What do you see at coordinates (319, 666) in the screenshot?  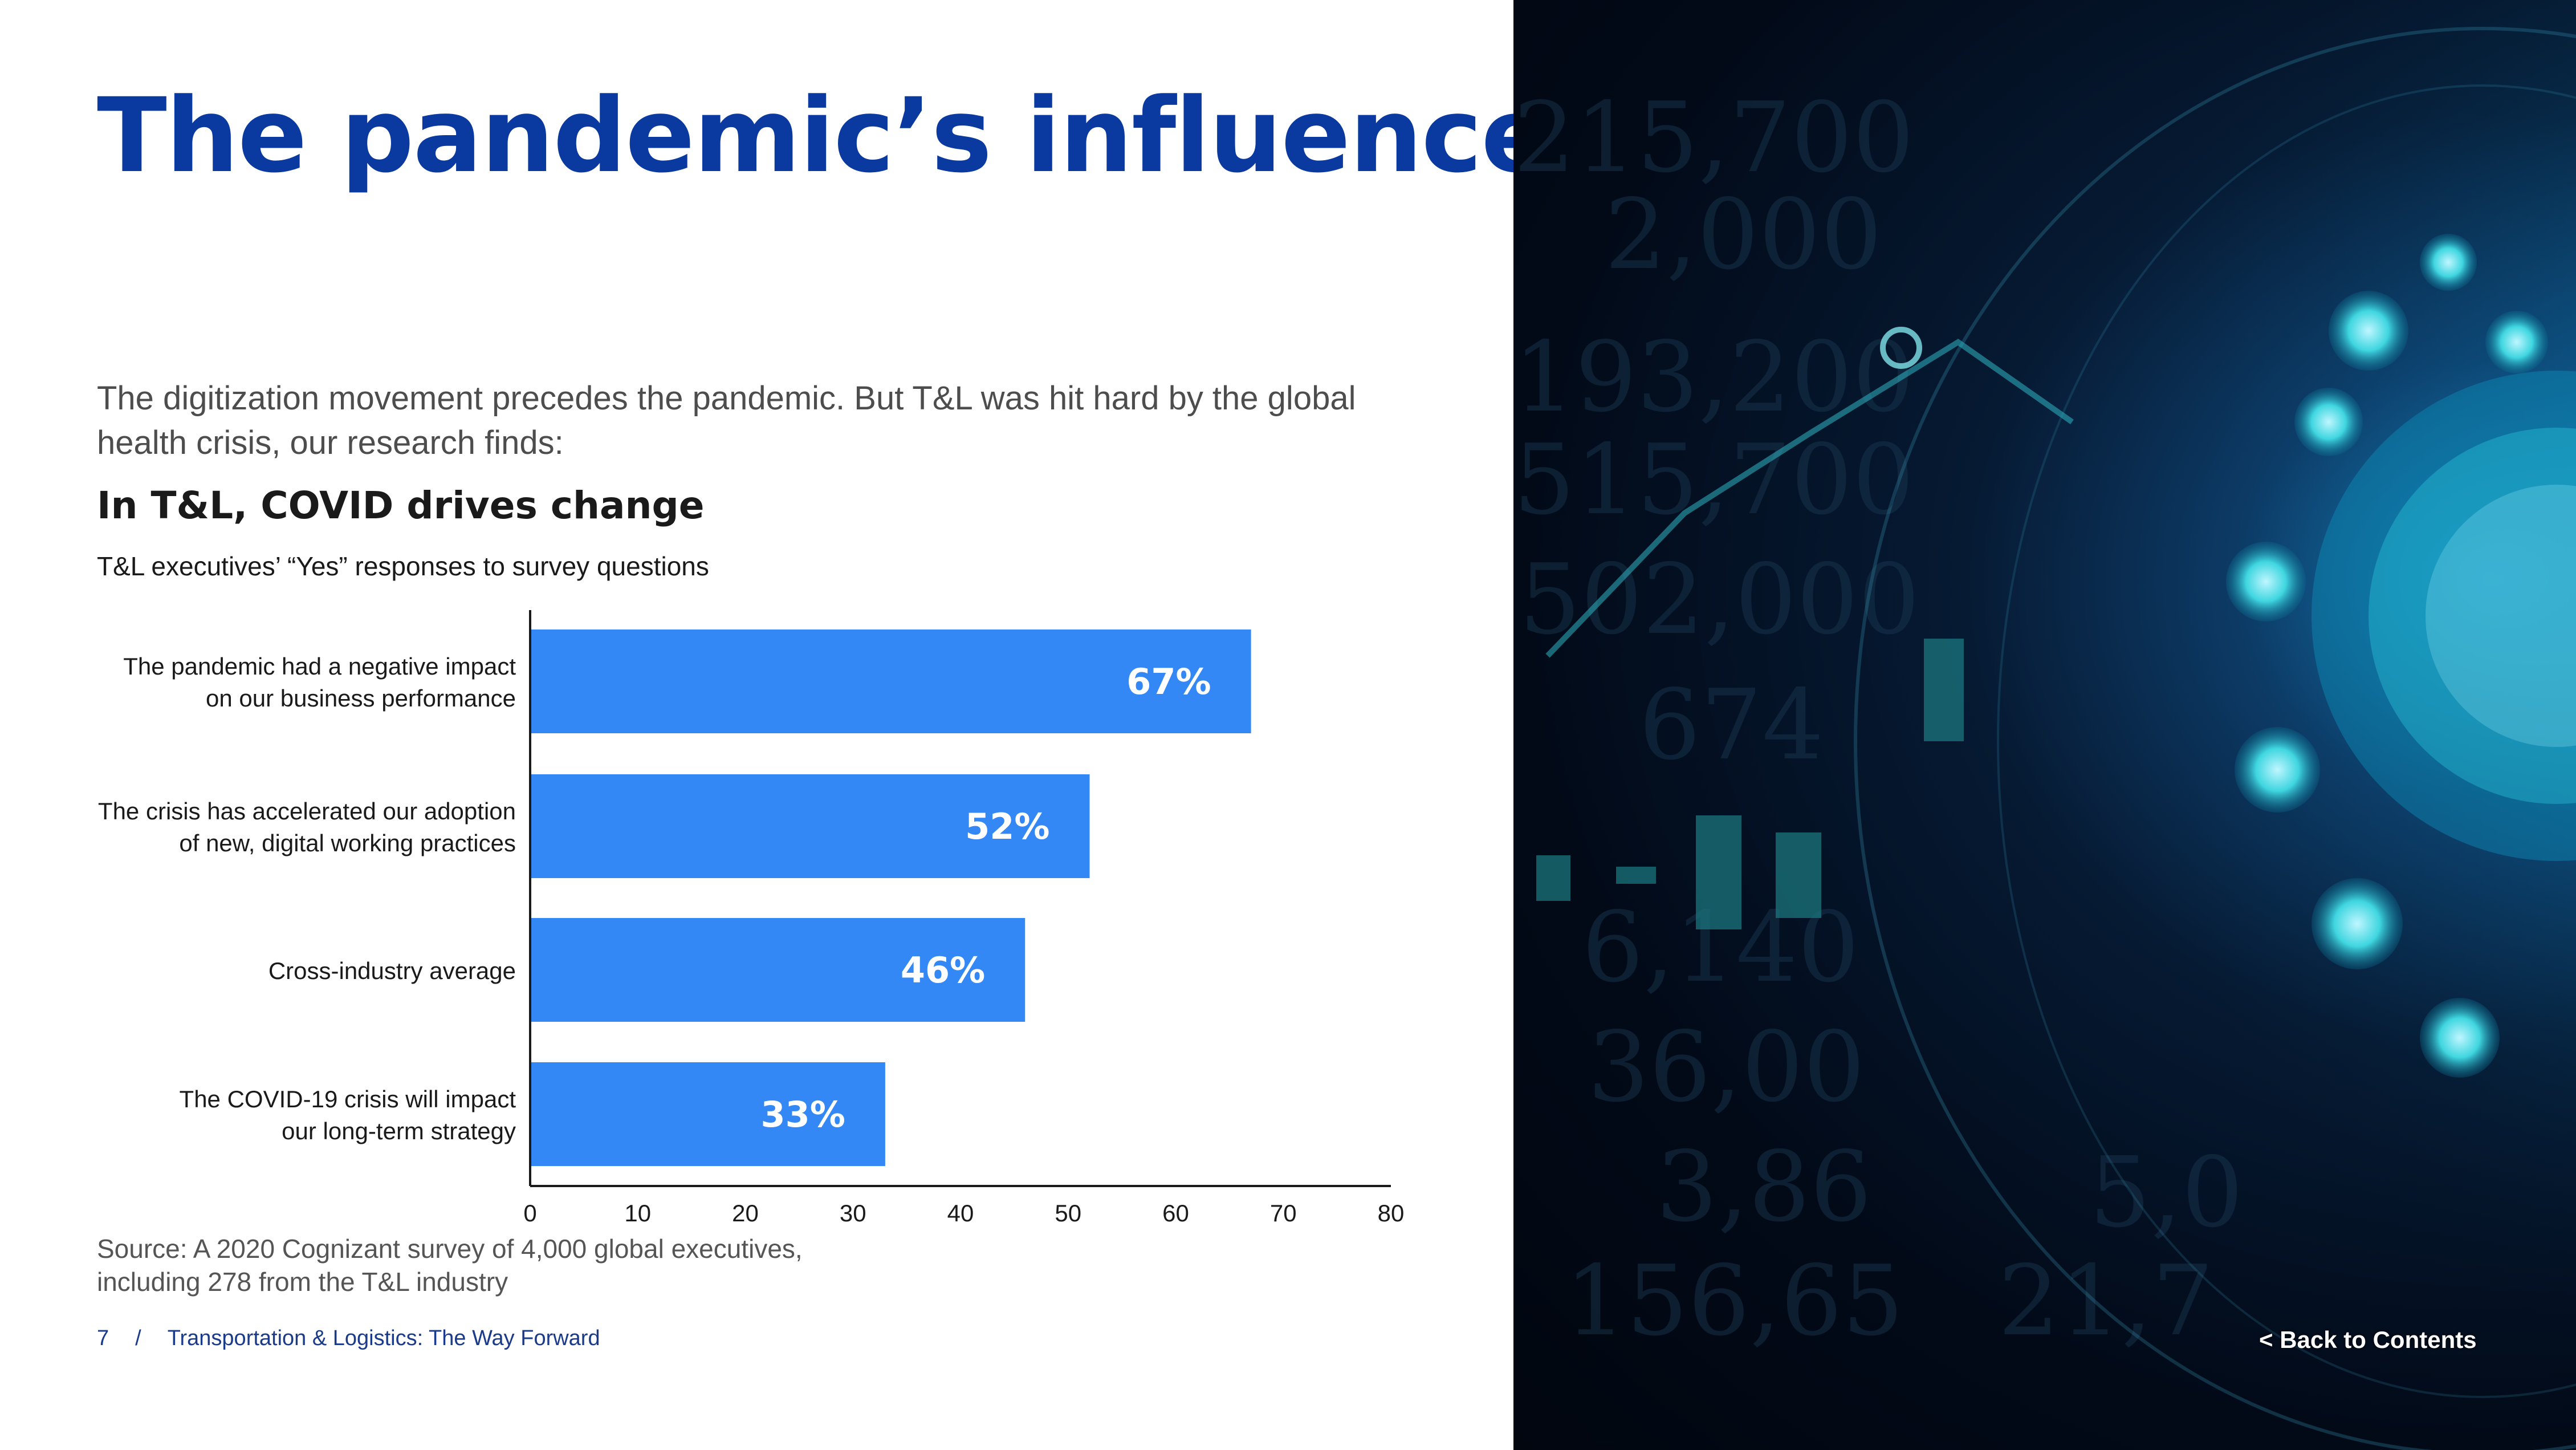 I see `category-label: The pandemic had a negative impact` at bounding box center [319, 666].